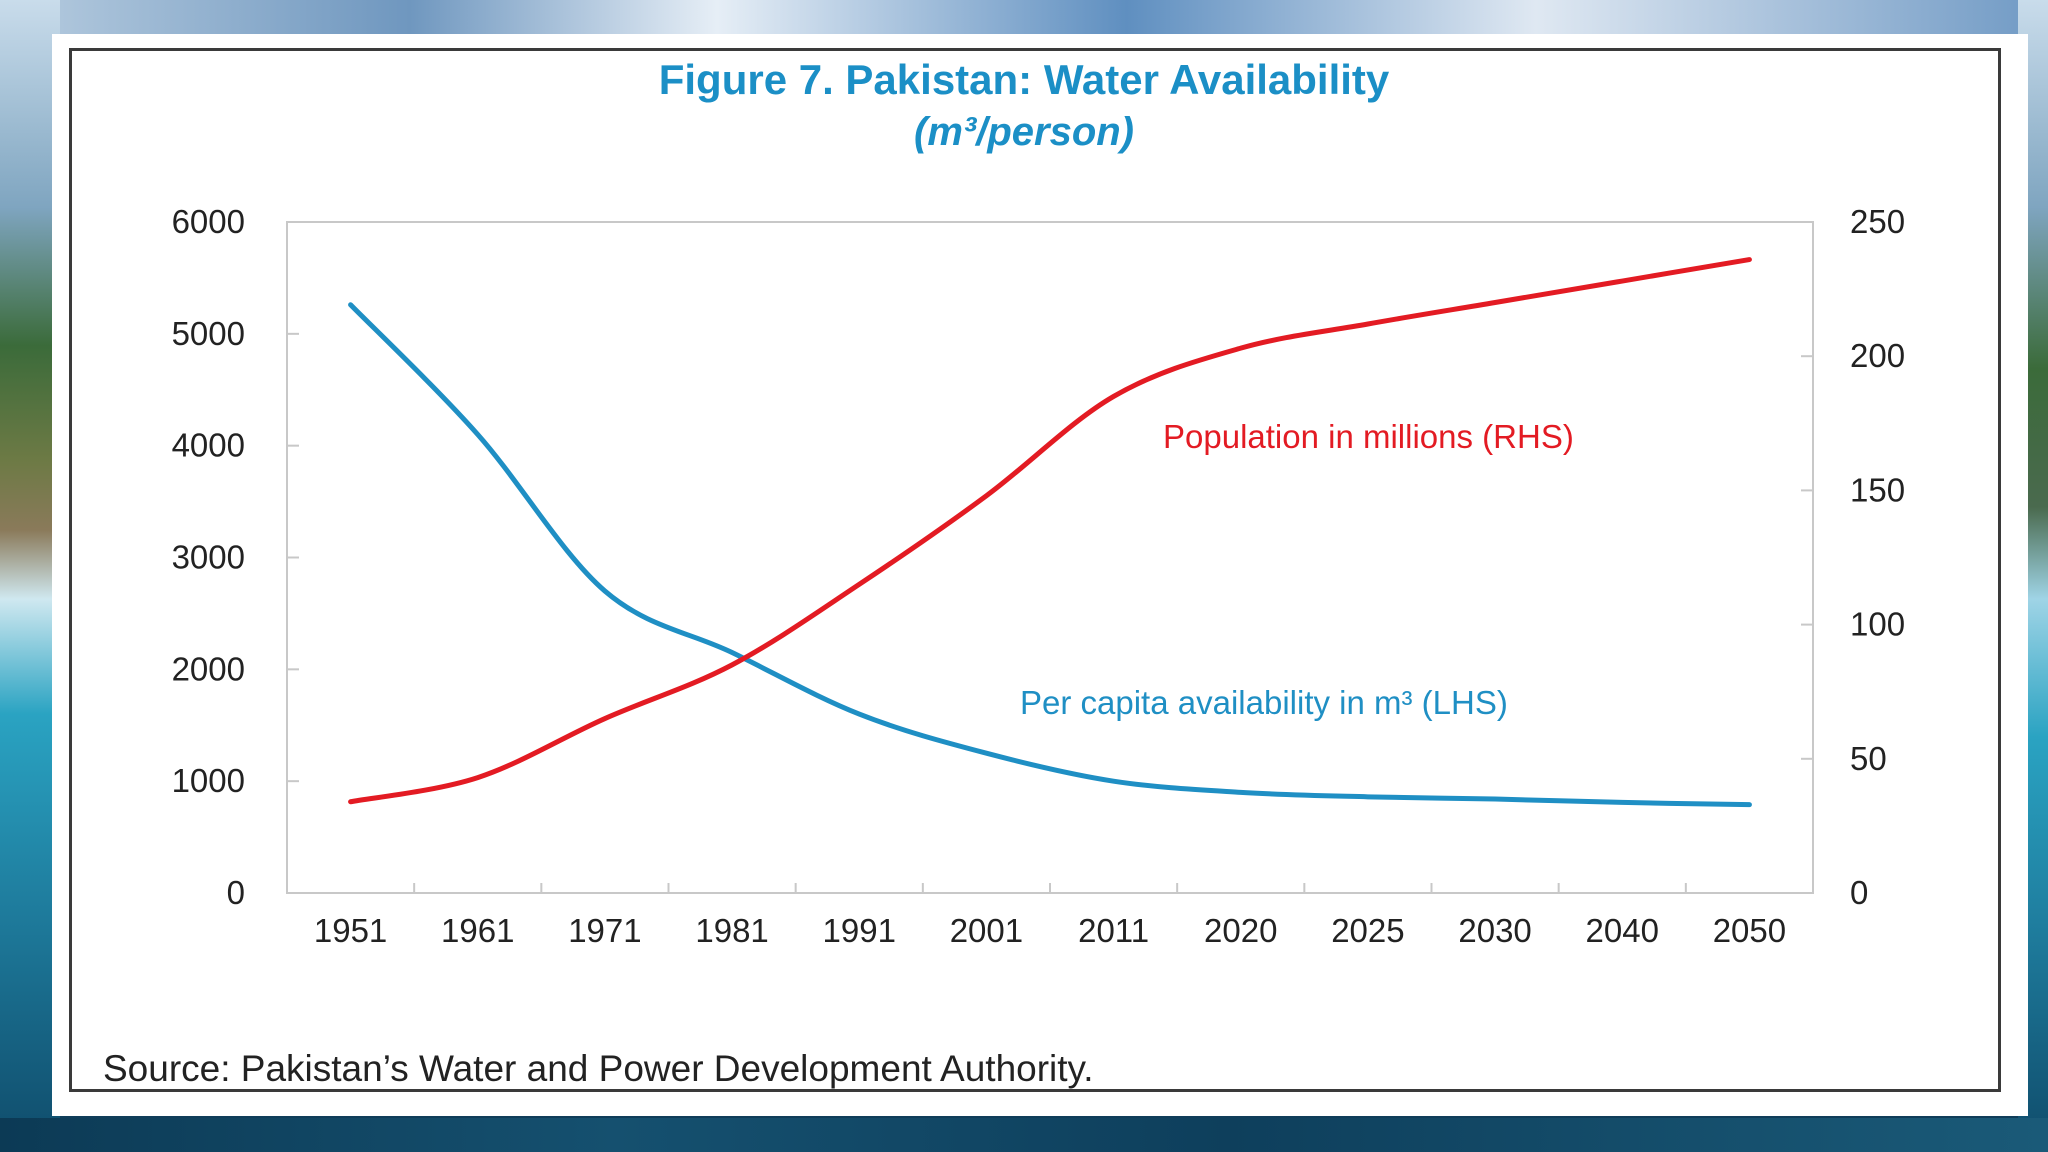 The width and height of the screenshot is (2048, 1152). I want to click on left-axis-tick-label: 5000, so click(208, 333).